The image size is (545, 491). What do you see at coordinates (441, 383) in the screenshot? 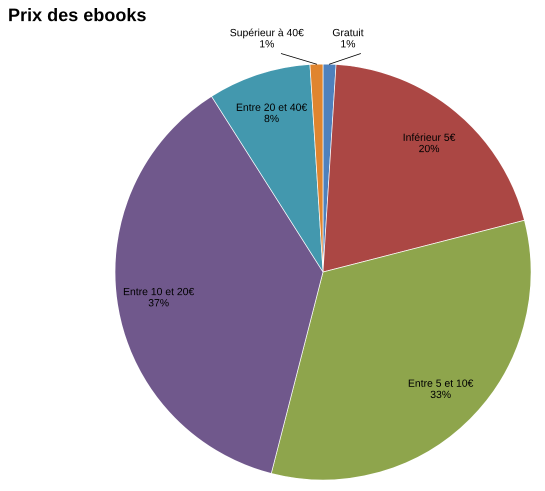
I see `slice-label: Entre 5 et 10€` at bounding box center [441, 383].